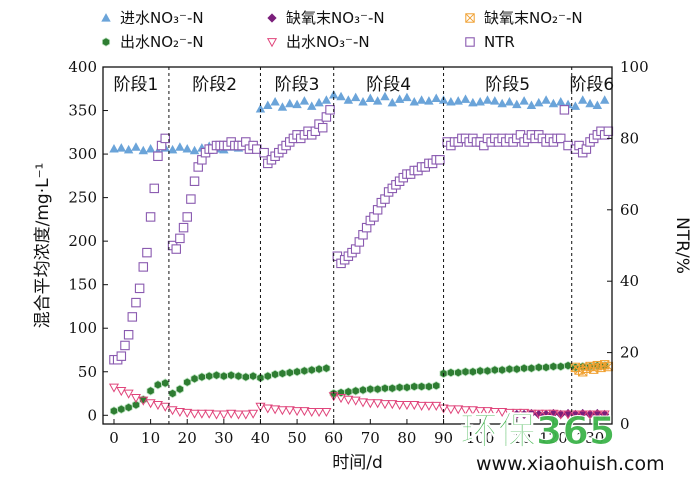  What do you see at coordinates (537, 431) in the screenshot?
I see `watermark-logo: 环保365` at bounding box center [537, 431].